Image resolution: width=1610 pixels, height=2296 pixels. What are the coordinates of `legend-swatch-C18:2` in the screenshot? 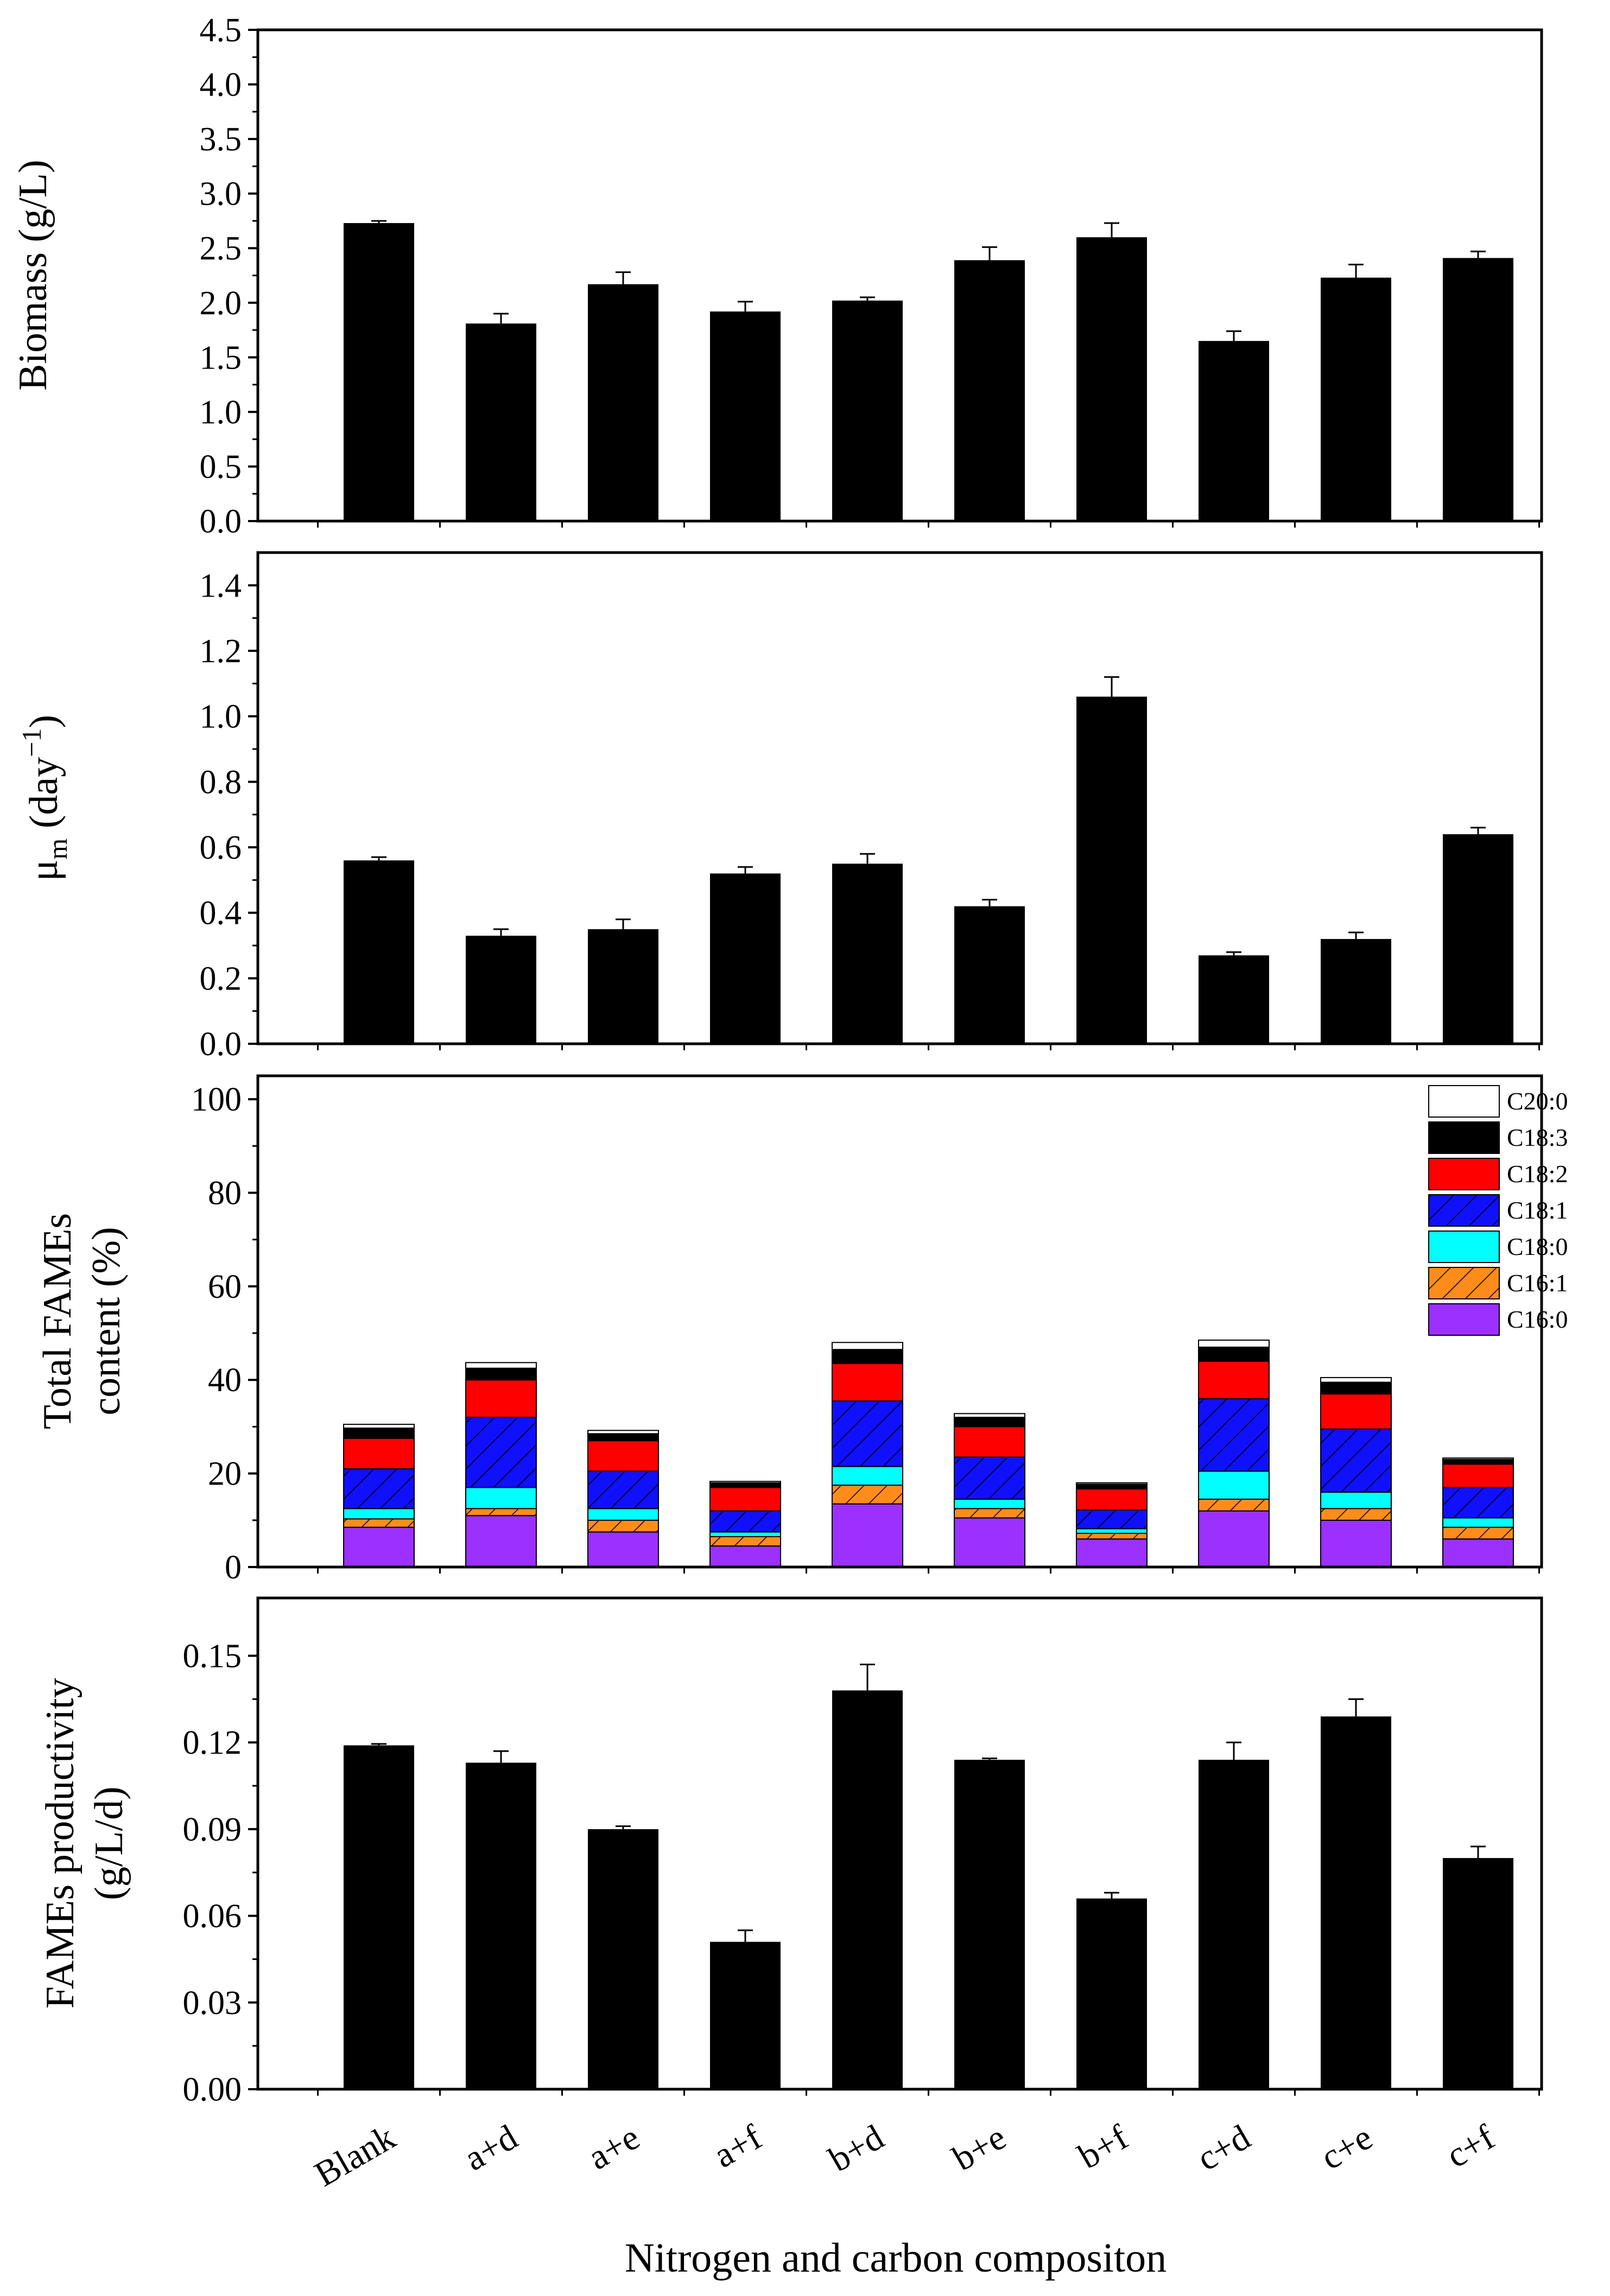 It's located at (1464, 1174).